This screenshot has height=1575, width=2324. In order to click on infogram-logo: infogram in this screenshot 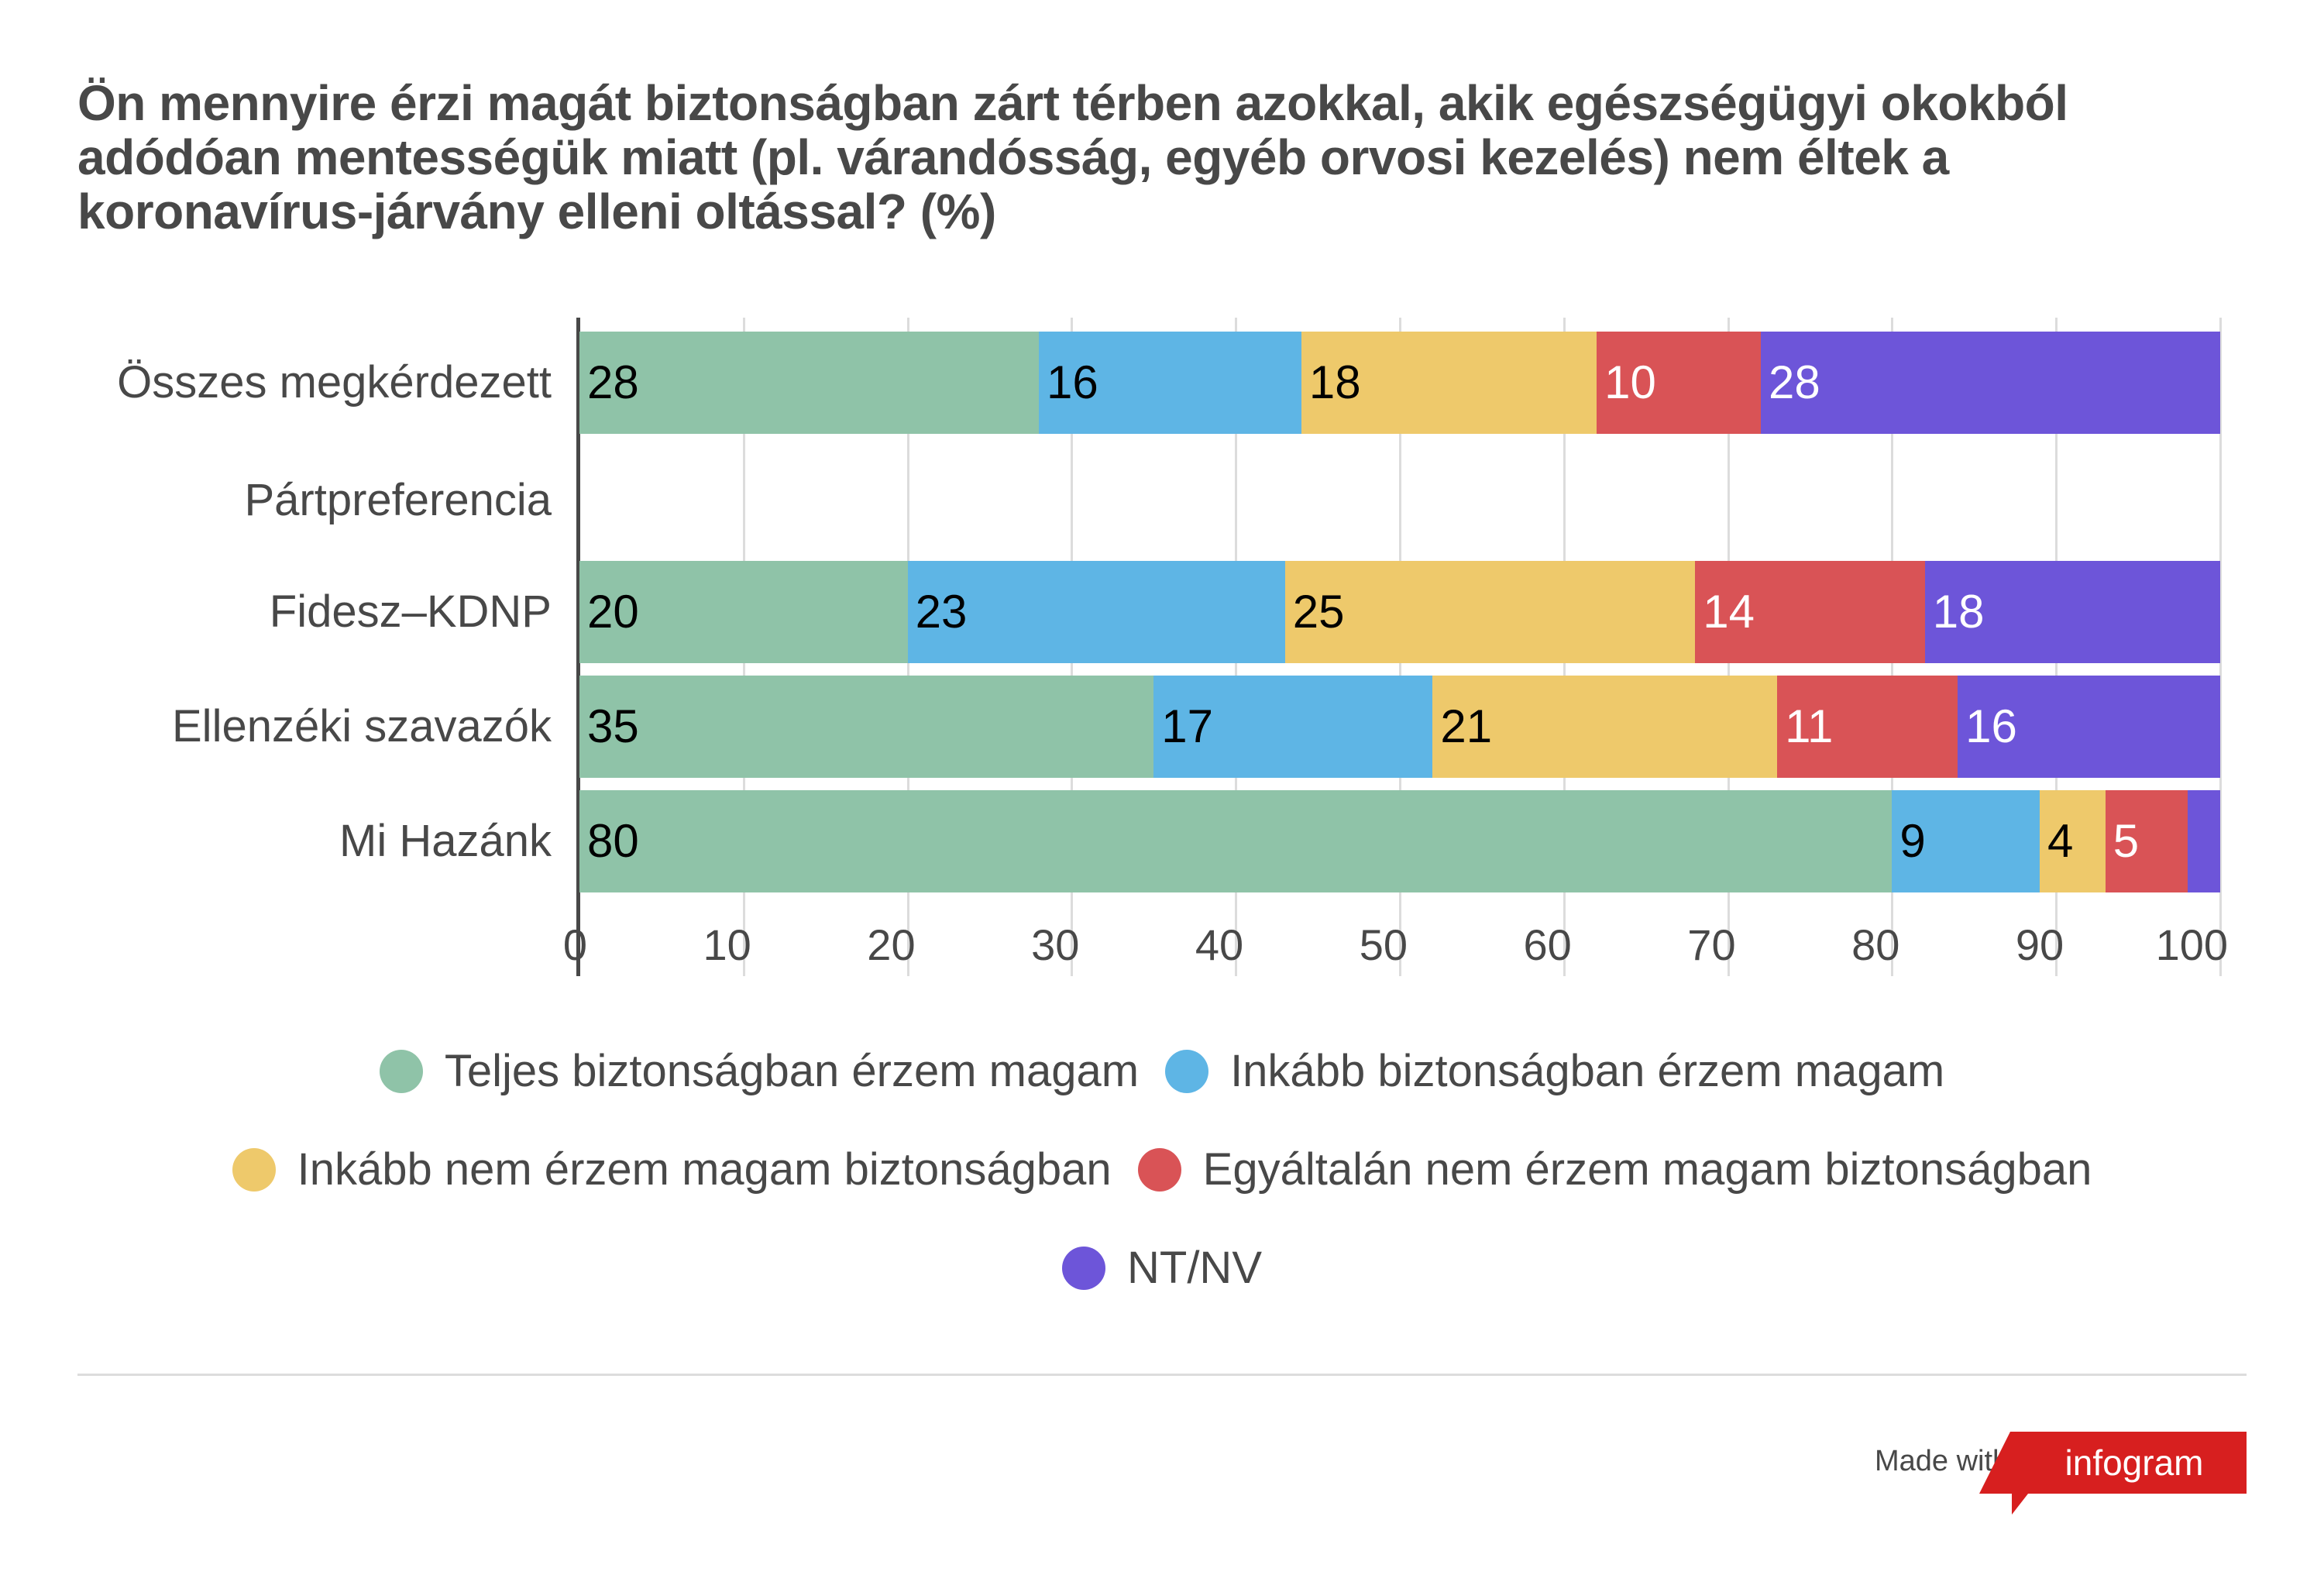, I will do `click(2114, 1476)`.